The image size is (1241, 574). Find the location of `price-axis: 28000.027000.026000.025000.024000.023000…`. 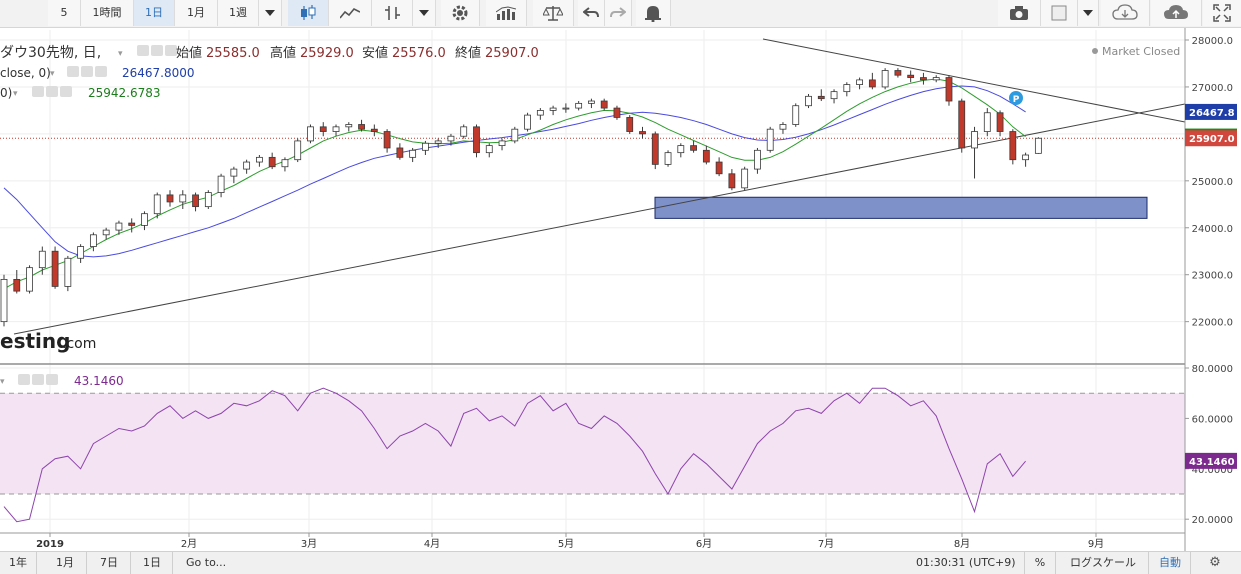

price-axis: 28000.027000.026000.025000.024000.023000… is located at coordinates (1209, 182).